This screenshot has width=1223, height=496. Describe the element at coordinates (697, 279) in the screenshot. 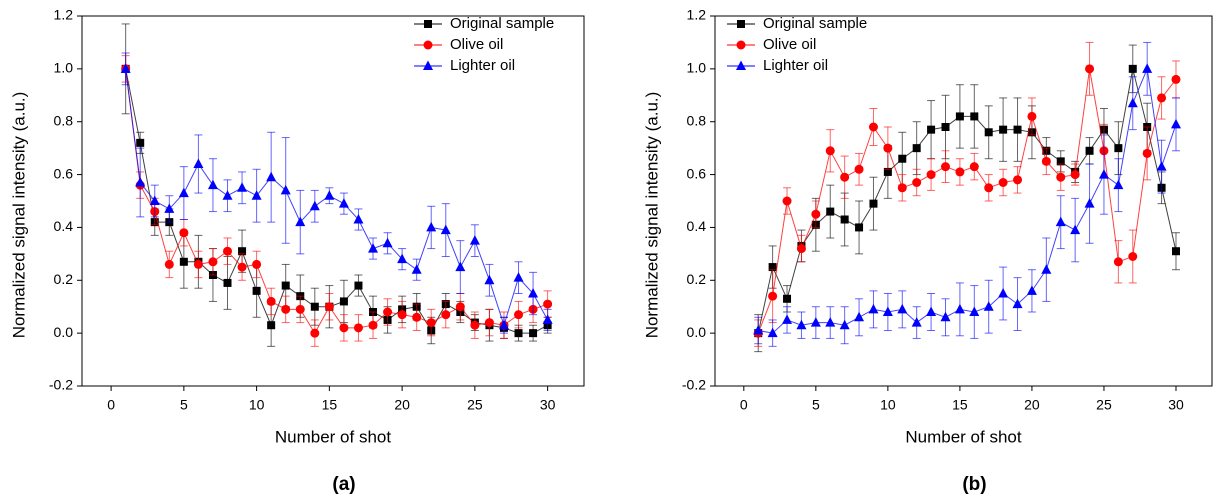

I see `y-tick-label: 0.2` at that location.